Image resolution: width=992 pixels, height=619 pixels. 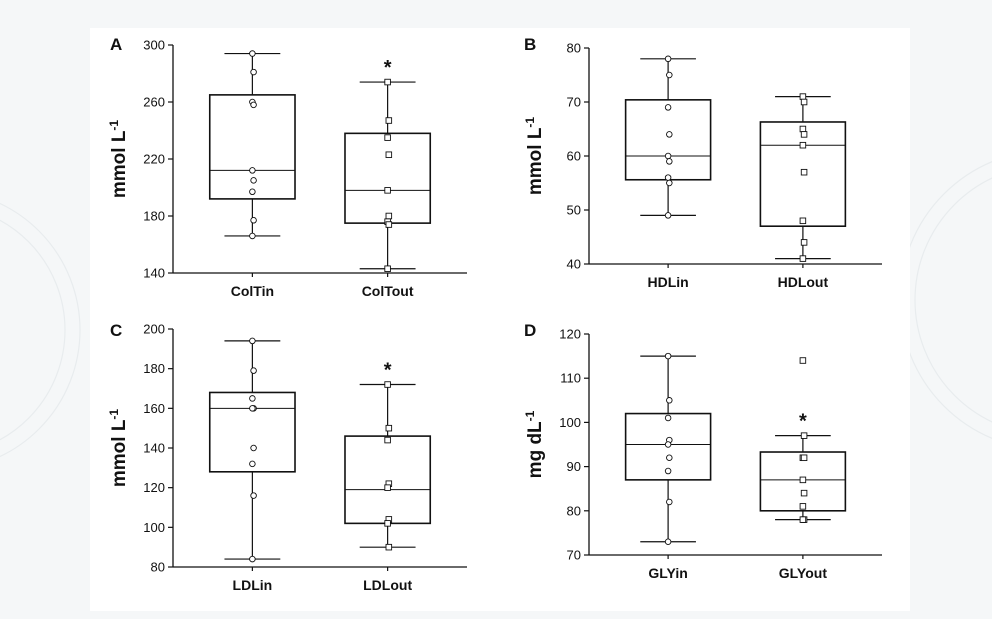 I want to click on y-tick-label: 260, so click(x=154, y=102).